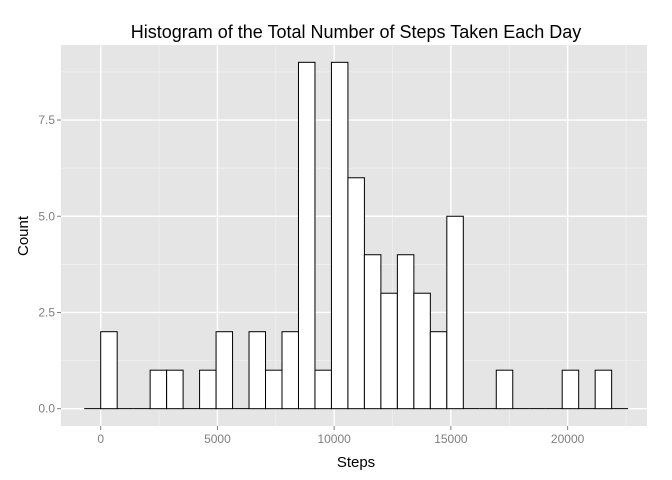 This screenshot has width=672, height=480. Describe the element at coordinates (100, 439) in the screenshot. I see `x-tick-label: 0` at that location.